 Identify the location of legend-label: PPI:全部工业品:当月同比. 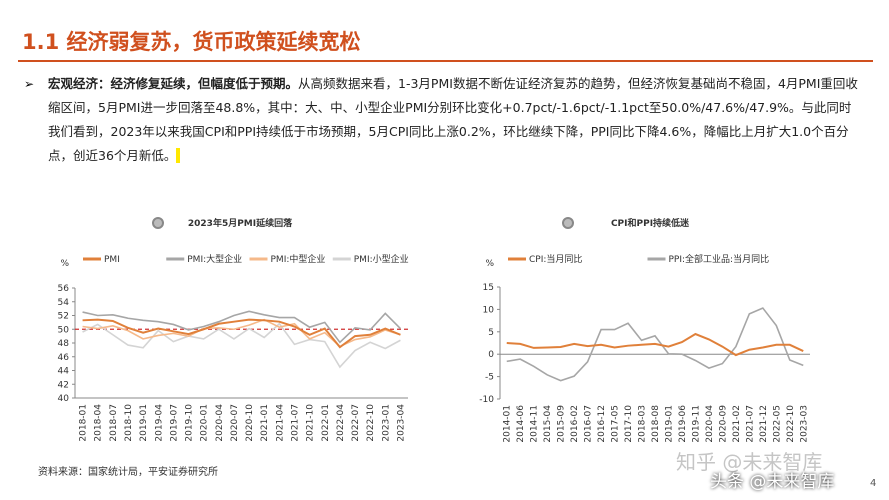
(719, 259).